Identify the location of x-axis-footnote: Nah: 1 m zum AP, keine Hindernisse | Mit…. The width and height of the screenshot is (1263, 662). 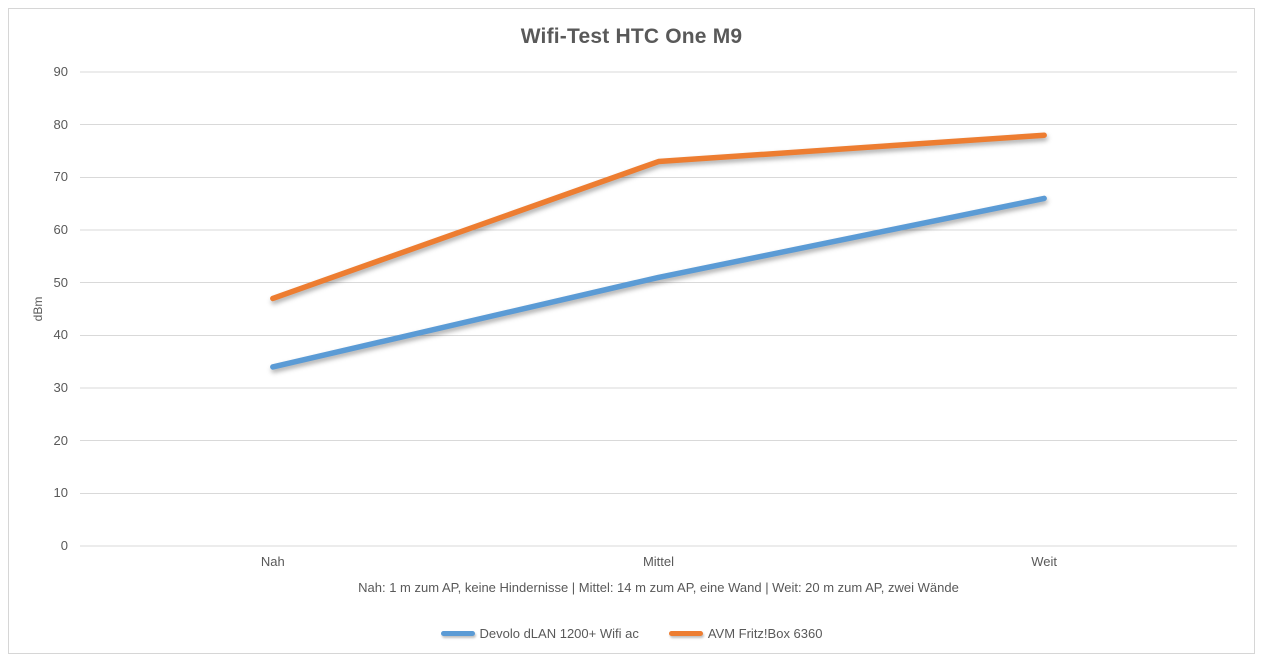
(658, 587).